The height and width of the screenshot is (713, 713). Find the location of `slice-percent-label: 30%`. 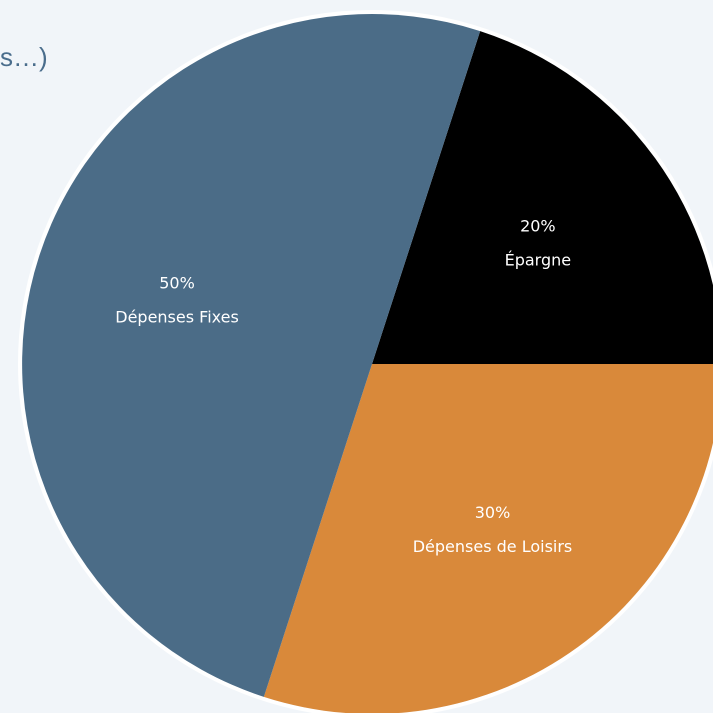

slice-percent-label: 30% is located at coordinates (493, 512).